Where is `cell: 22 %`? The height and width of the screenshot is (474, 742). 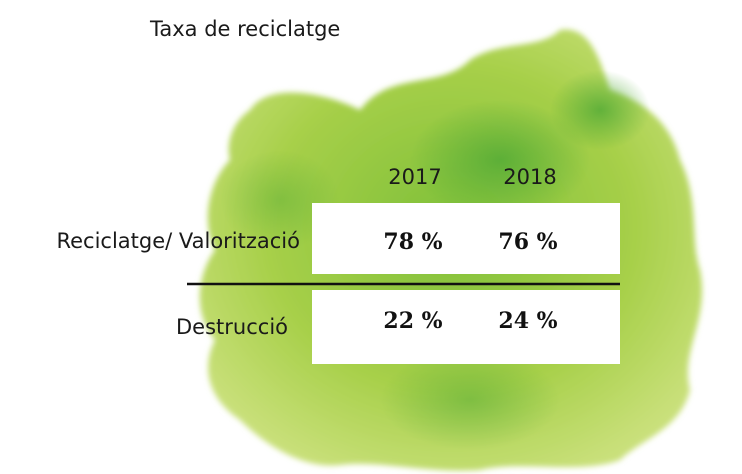 cell: 22 % is located at coordinates (412, 321).